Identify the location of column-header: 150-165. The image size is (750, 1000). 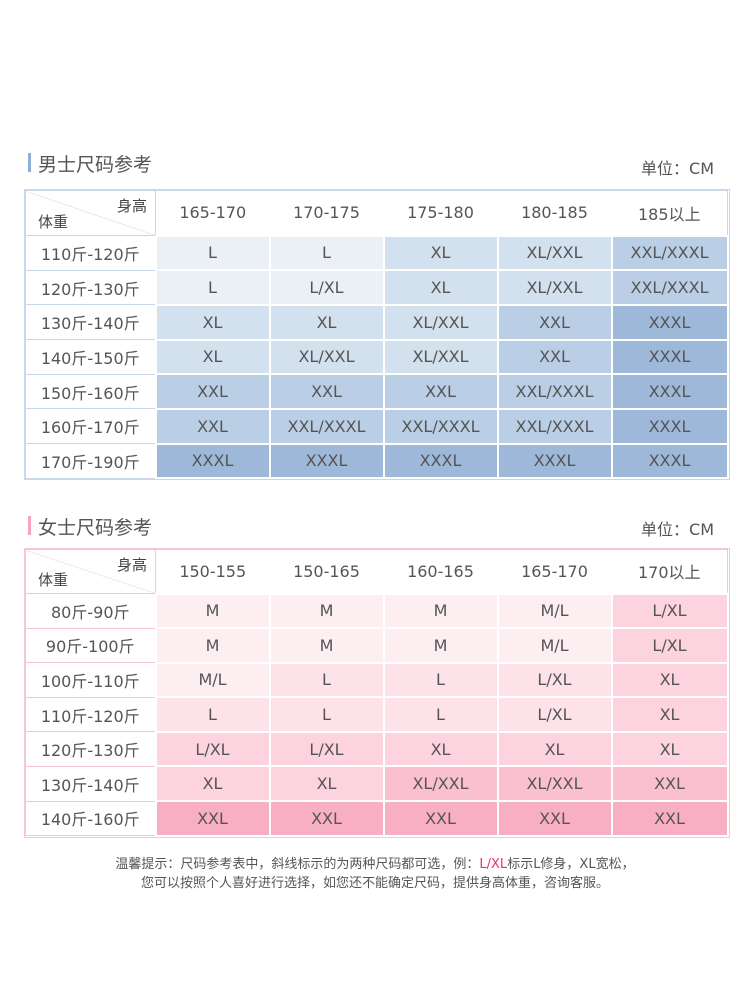
(326, 571).